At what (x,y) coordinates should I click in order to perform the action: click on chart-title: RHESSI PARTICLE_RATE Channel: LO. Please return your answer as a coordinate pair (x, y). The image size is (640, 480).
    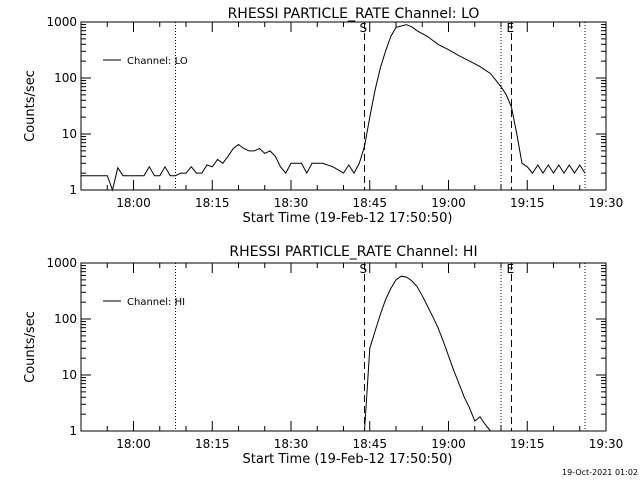
    Looking at the image, I should click on (354, 14).